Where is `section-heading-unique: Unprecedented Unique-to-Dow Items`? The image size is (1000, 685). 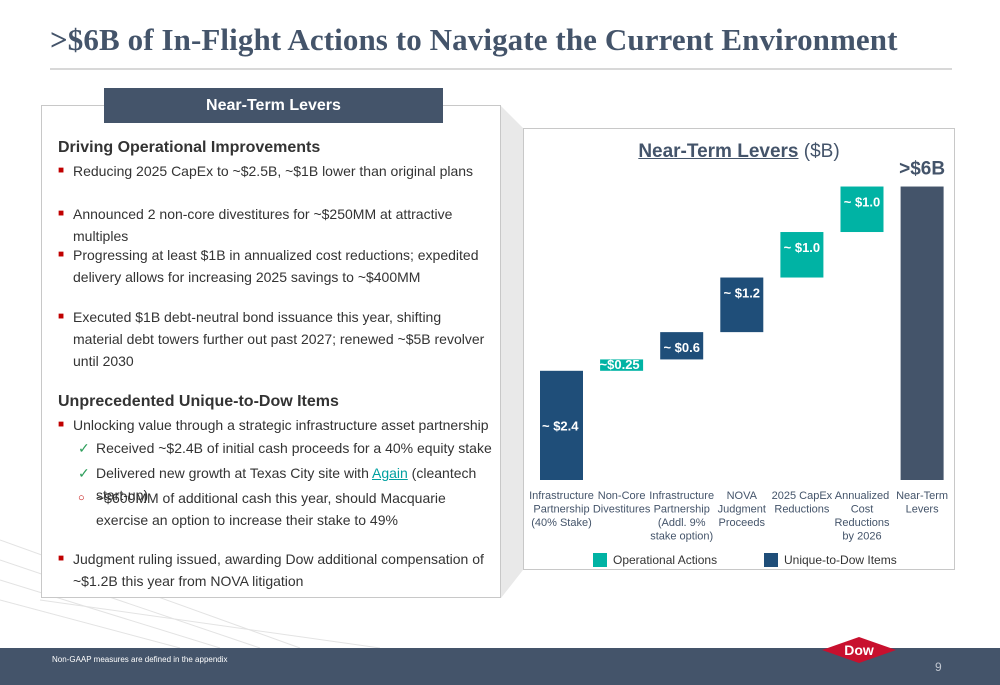 section-heading-unique: Unprecedented Unique-to-Dow Items is located at coordinates (198, 401).